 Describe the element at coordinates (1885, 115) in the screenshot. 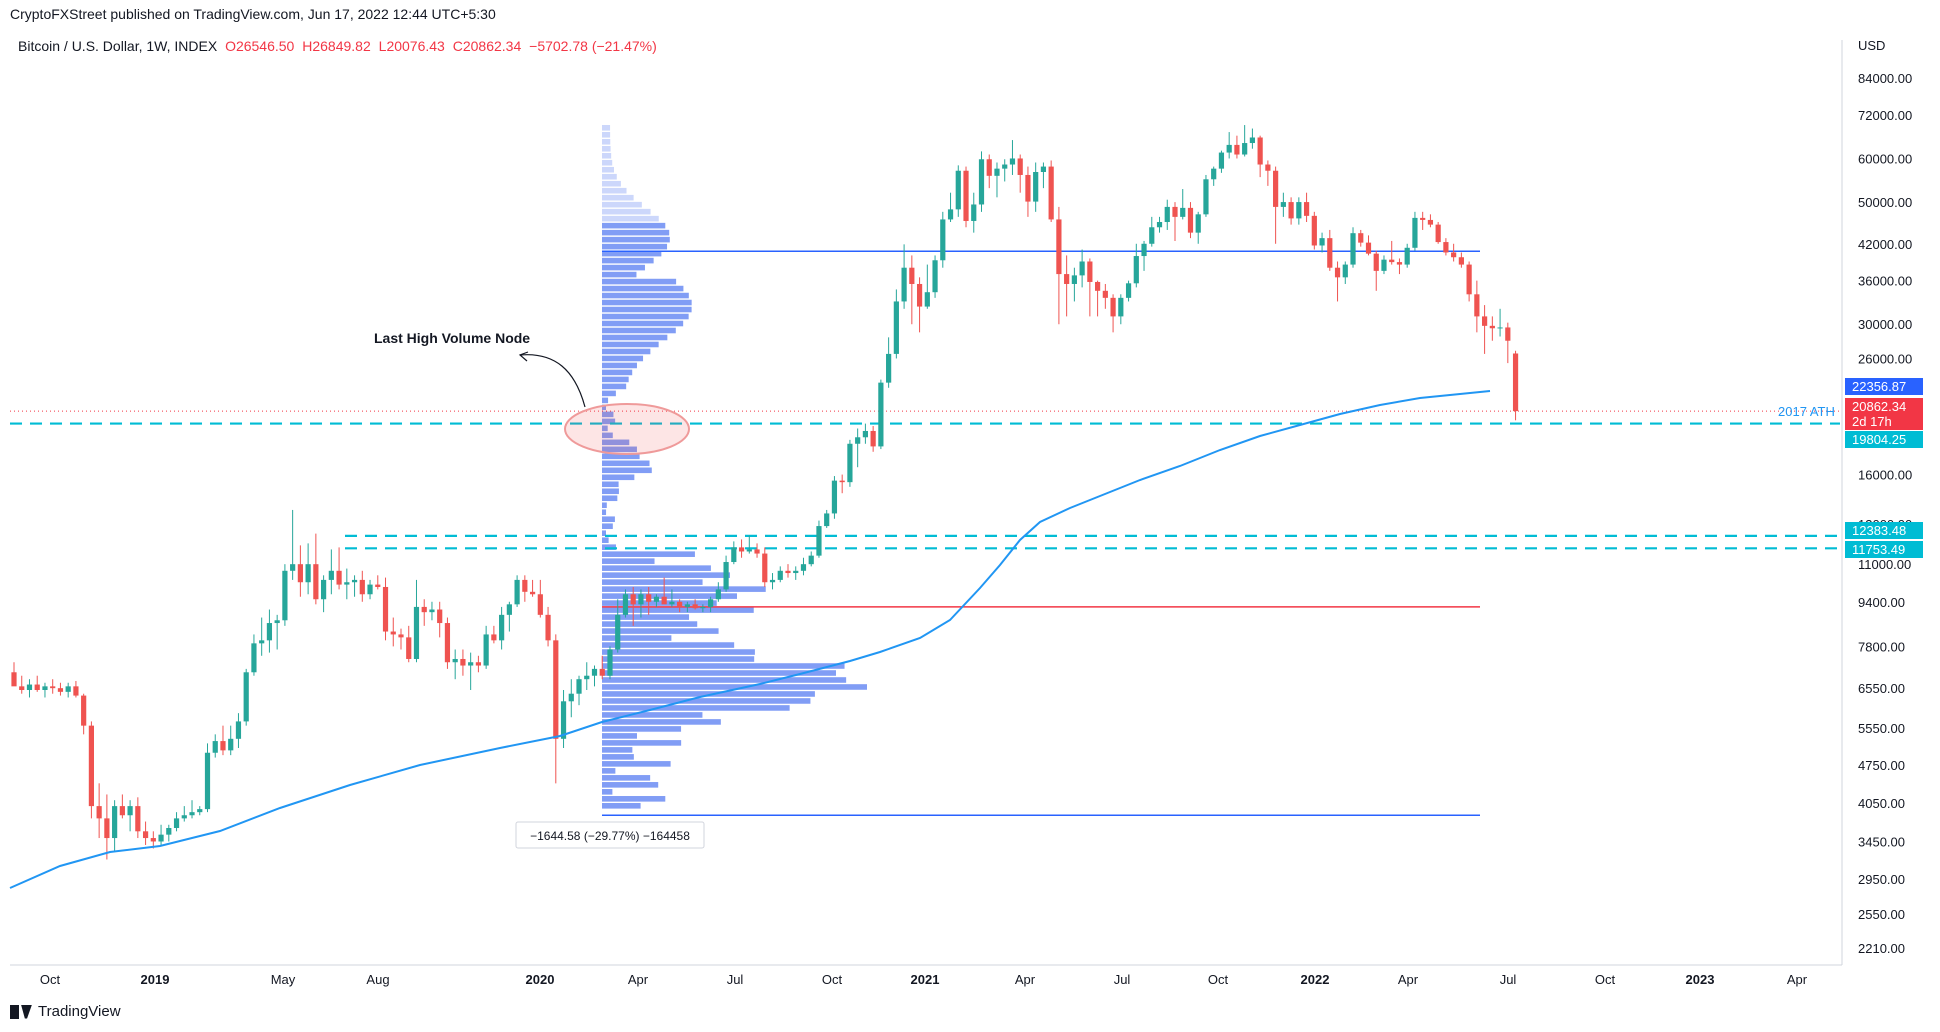

I see `y-tick-label: 72000.00` at that location.